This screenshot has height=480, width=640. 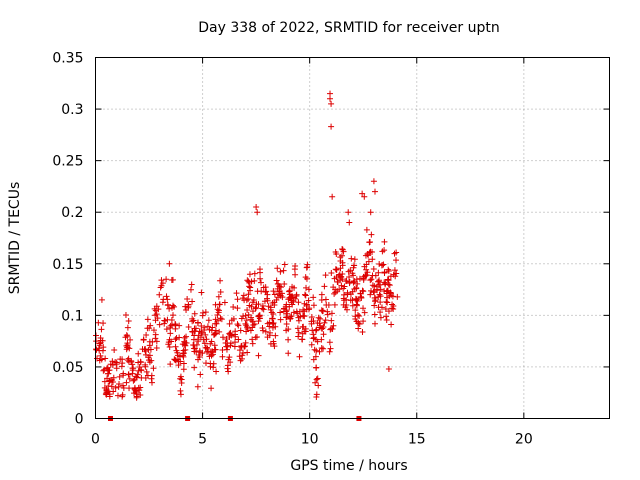 I want to click on y-tick-labels: 0 0.05 0.1 0.15 0.2 0.25 0.3 0.35, so click(x=67, y=239).